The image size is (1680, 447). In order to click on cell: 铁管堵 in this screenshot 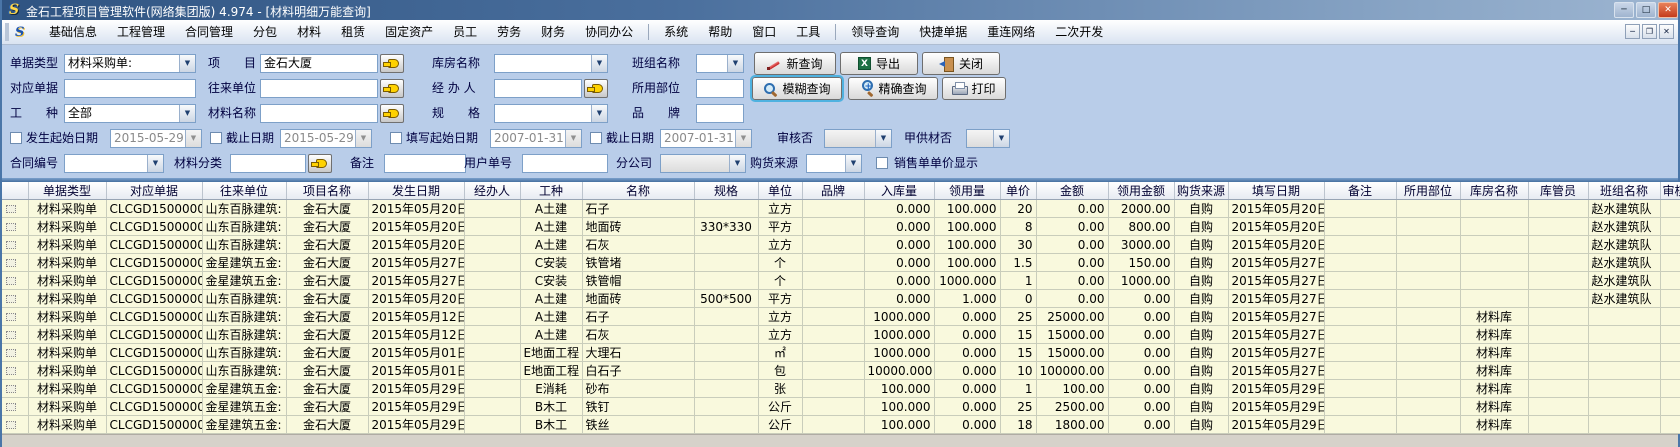, I will do `click(638, 262)`.